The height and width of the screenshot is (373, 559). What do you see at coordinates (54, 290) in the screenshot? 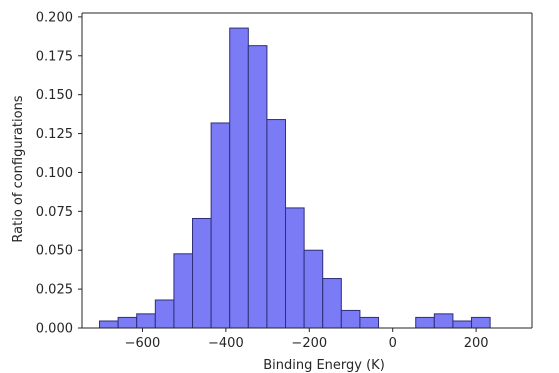
I see `y-tick-label: 0.025` at bounding box center [54, 290].